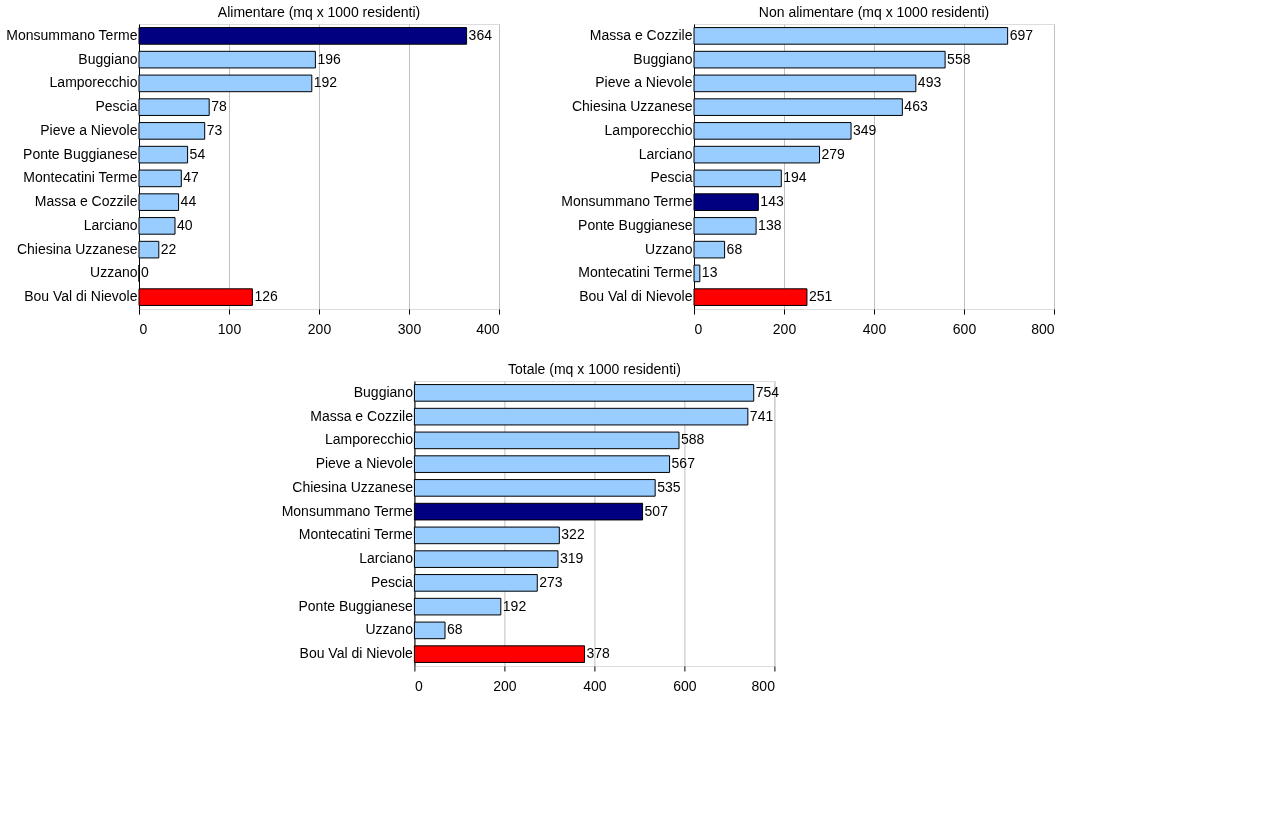 The image size is (1274, 839). What do you see at coordinates (197, 153) in the screenshot?
I see `data-label: 54` at bounding box center [197, 153].